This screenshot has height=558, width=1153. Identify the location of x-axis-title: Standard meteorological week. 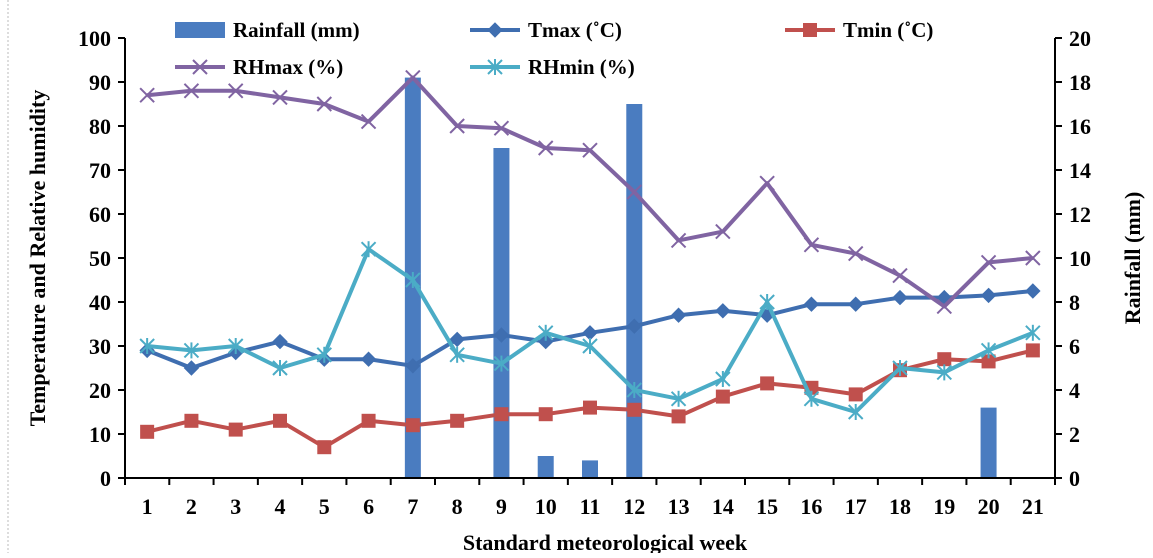
(605, 541).